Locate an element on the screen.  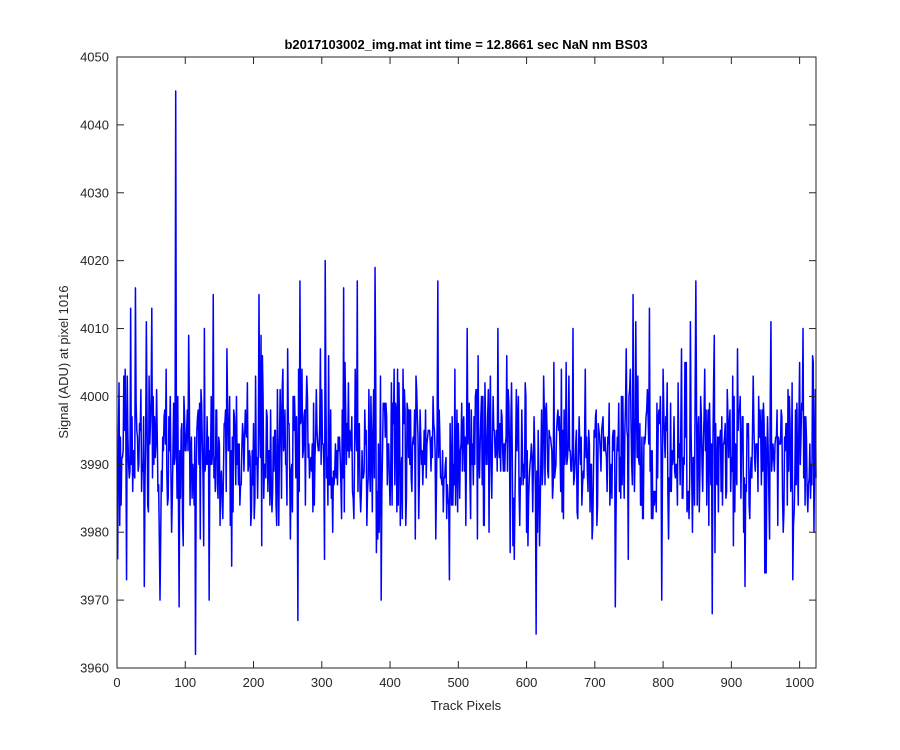
y-axis-label: Signal (ADU) at pixel 1016 is located at coordinates (63, 361).